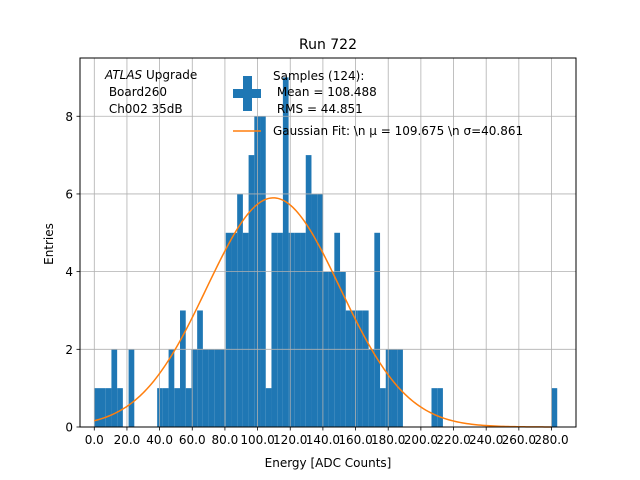  Describe the element at coordinates (69, 194) in the screenshot. I see `y-tick-label: 6` at that location.